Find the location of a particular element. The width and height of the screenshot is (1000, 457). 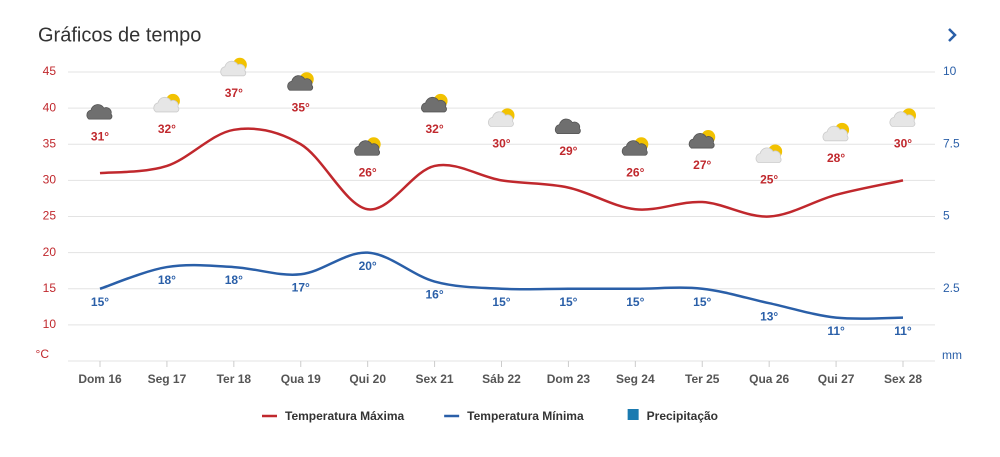

legend-label: Temperatura Mínima is located at coordinates (525, 416).